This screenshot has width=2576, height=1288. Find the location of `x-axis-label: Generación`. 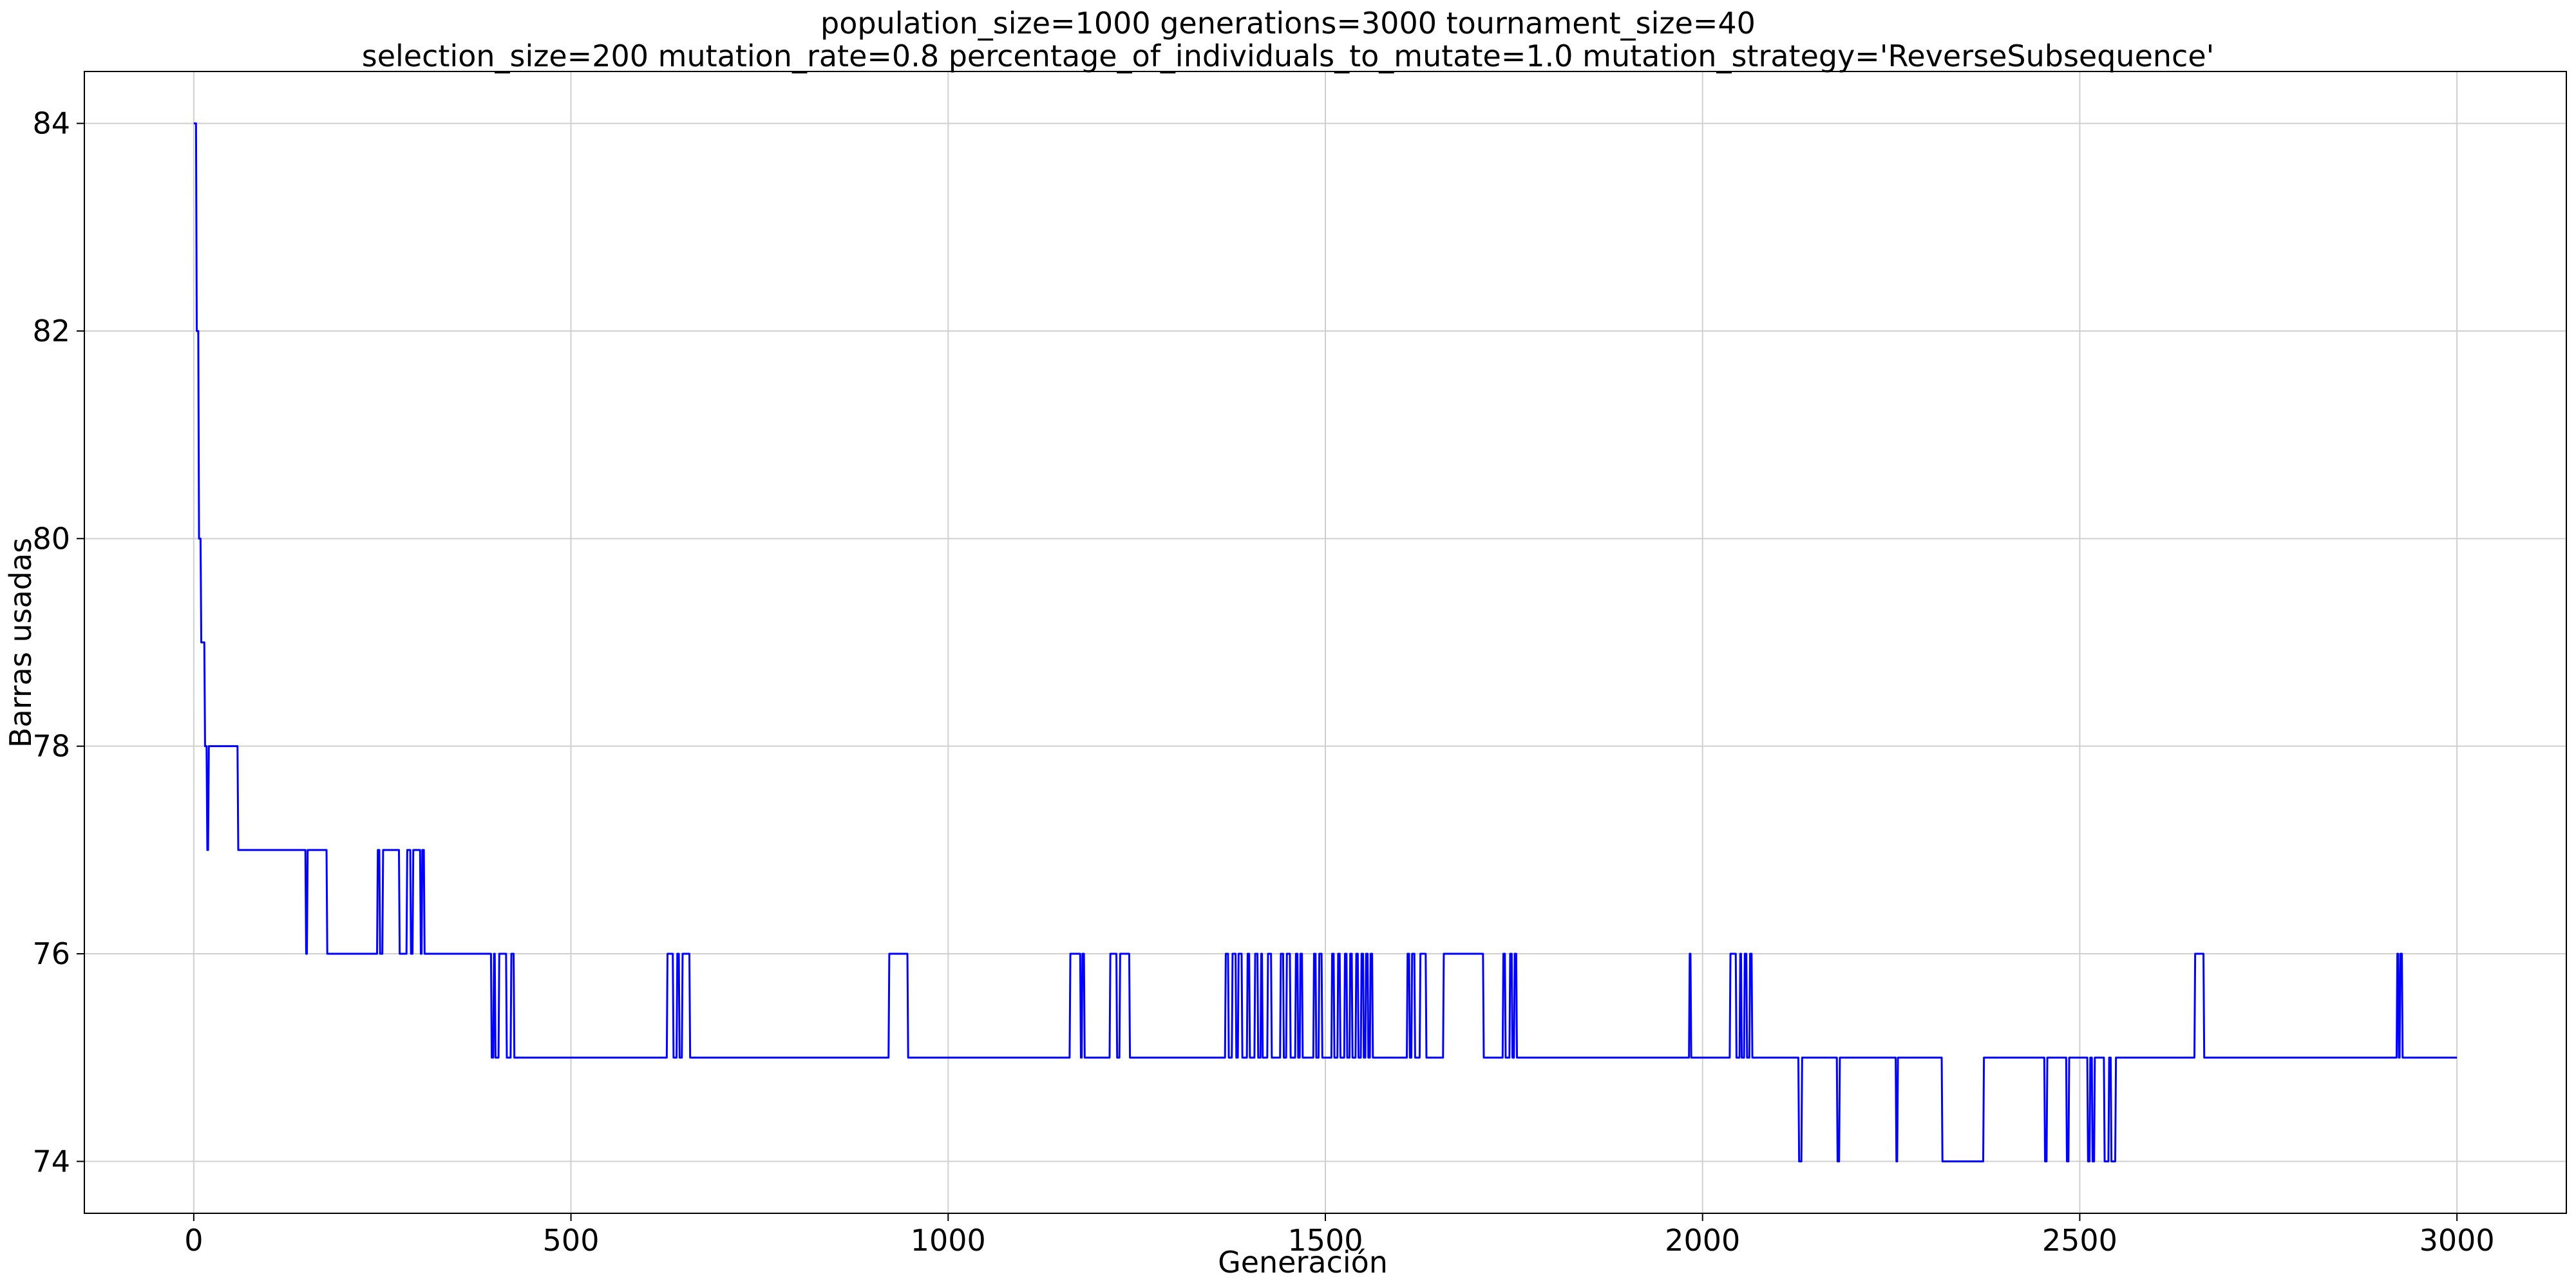

x-axis-label: Generación is located at coordinates (1303, 1262).